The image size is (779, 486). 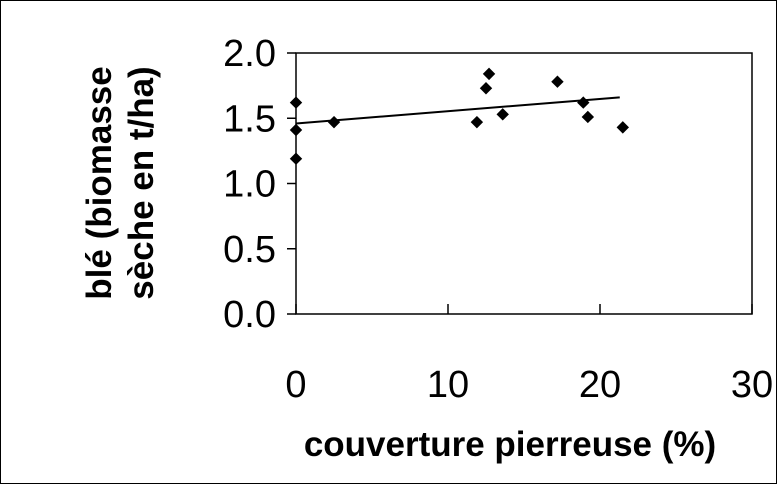 I want to click on y-axis-title: blé (biomasse sèche en t/ha), so click(x=120, y=182).